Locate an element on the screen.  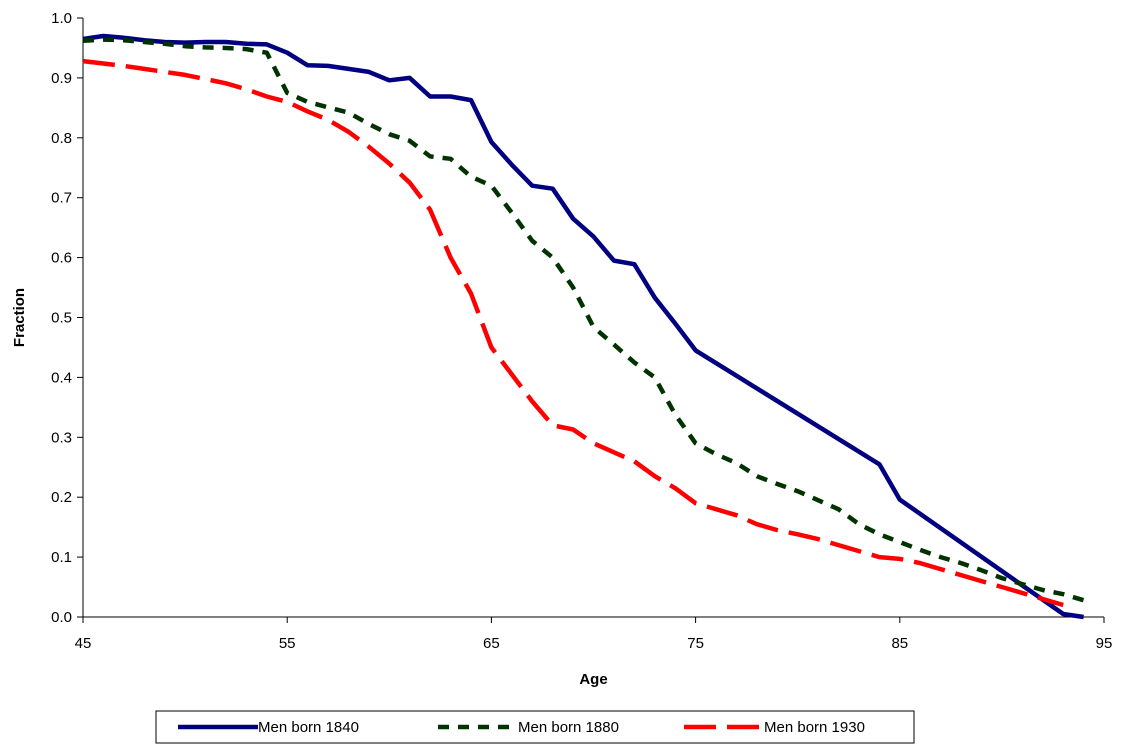
y-ticks: 0.0 0.1 0.2 0.3 0.4 0.5 0.6 0.7 0.8 0.9 1.0 is located at coordinates (67, 318).